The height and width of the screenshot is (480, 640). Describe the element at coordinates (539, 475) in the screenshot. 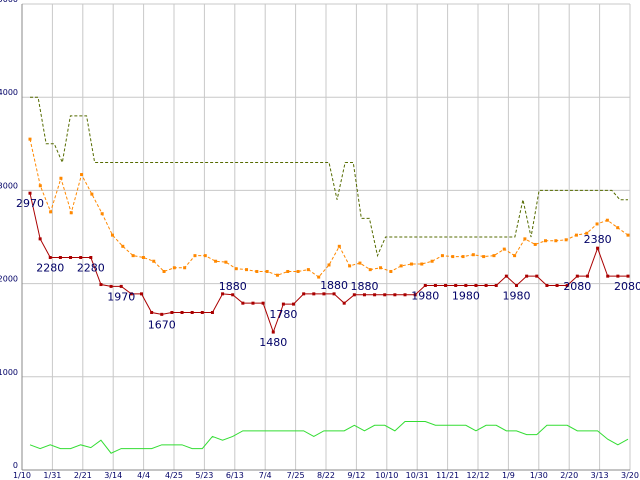

I see `x-tick-label: 1/30` at that location.